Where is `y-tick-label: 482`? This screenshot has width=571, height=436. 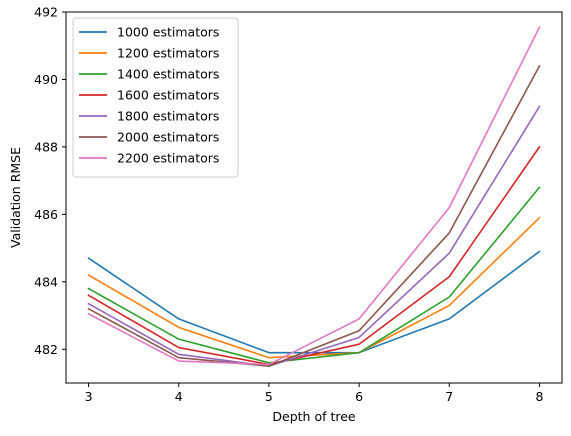 y-tick-label: 482 is located at coordinates (46, 349).